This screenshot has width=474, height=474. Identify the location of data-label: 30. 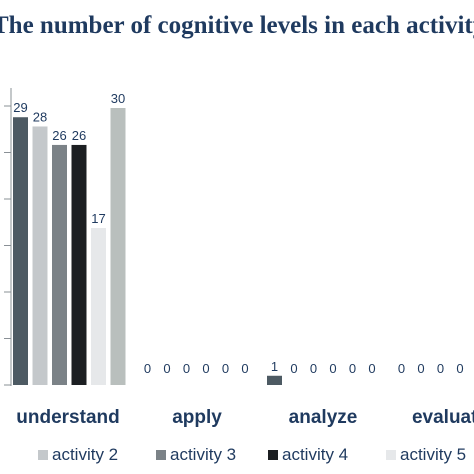
(118, 98).